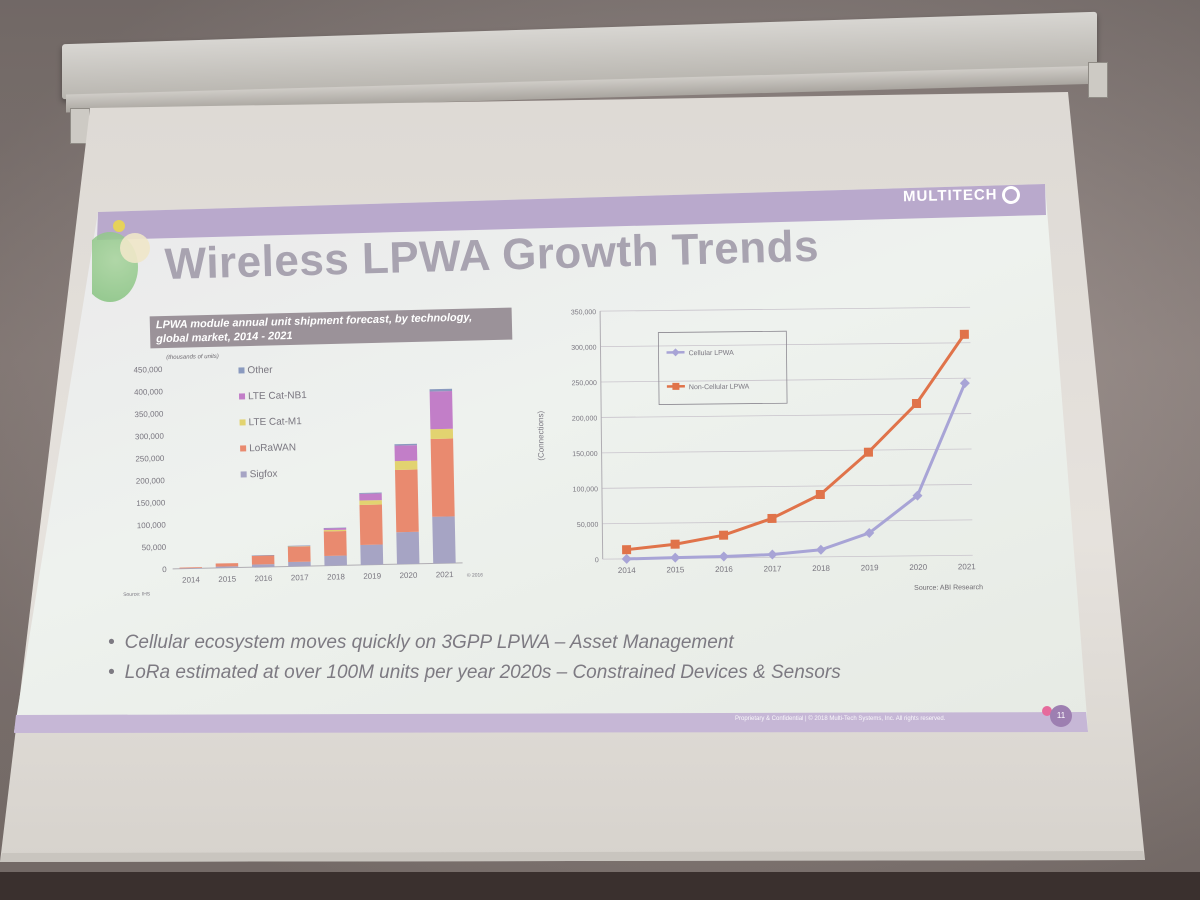 The width and height of the screenshot is (1200, 900). What do you see at coordinates (148, 370) in the screenshot?
I see `y-tick-label: 450,000` at bounding box center [148, 370].